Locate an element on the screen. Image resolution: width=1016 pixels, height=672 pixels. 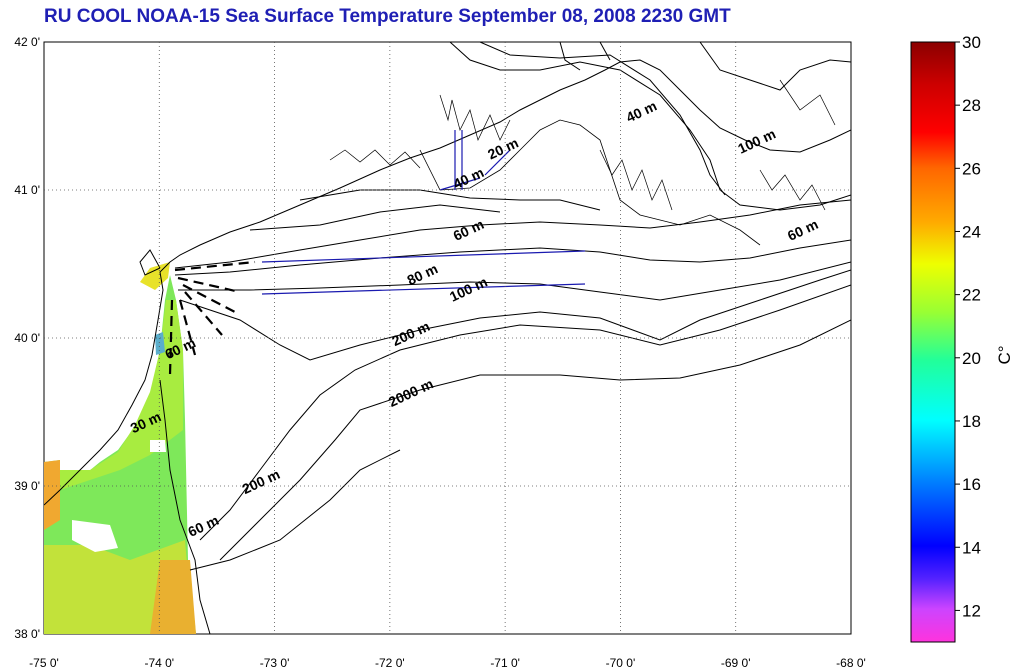
x-tick-label: -73 0' is located at coordinates (275, 663).